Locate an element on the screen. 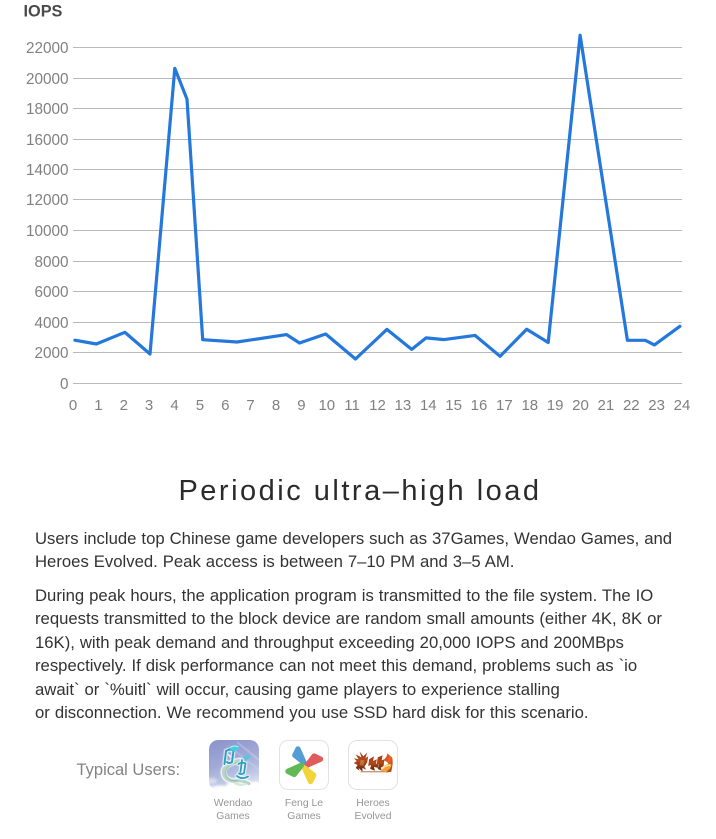 Image resolution: width=716 pixels, height=839 pixels. svg-text: 15 is located at coordinates (453, 405).